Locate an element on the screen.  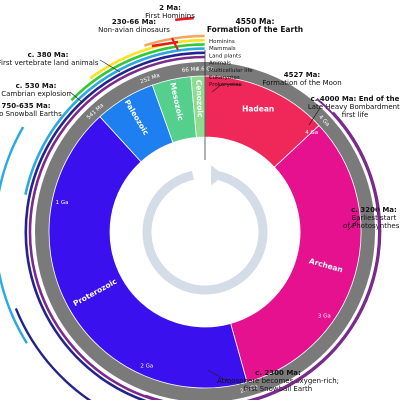
connector-late-heavy-bombardment is located at coordinates (314, 116).